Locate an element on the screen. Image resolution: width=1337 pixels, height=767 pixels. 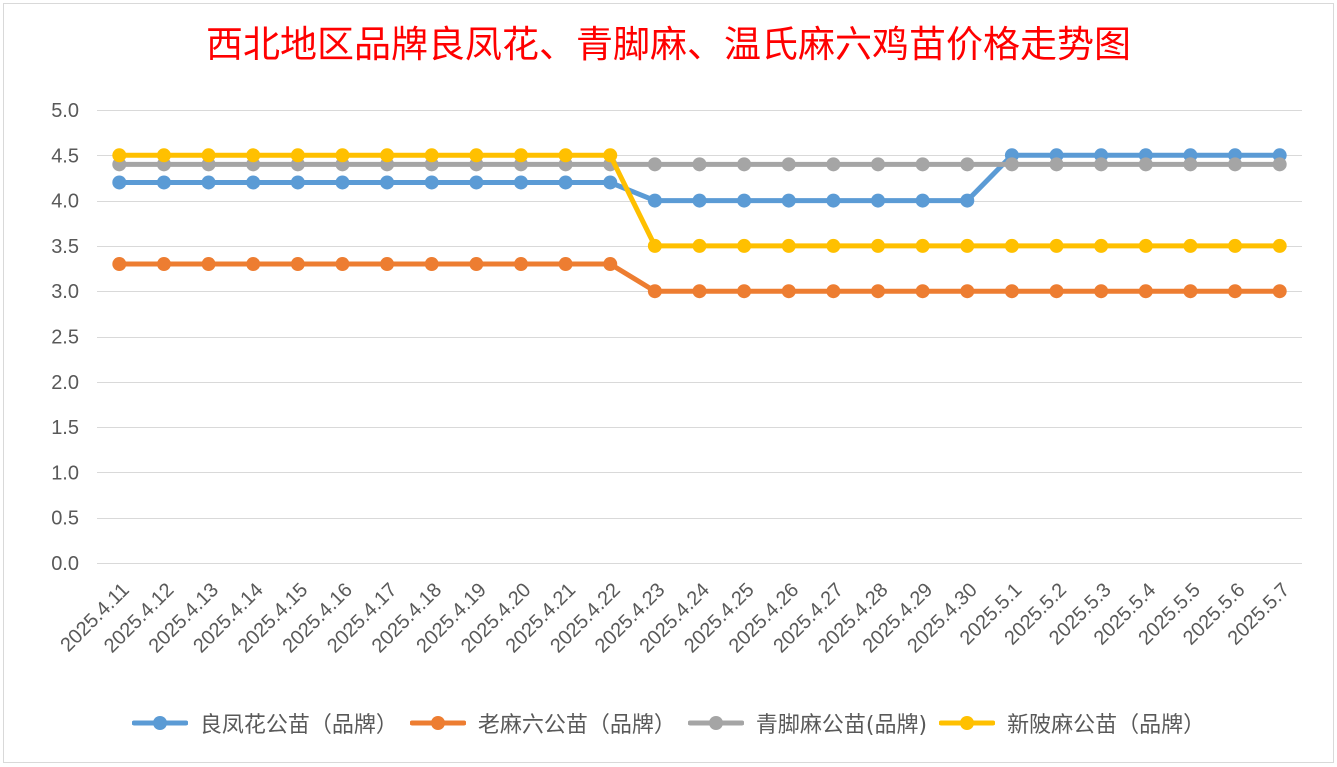
legend-item: 青脚麻公苗(品牌) is located at coordinates (807, 723).